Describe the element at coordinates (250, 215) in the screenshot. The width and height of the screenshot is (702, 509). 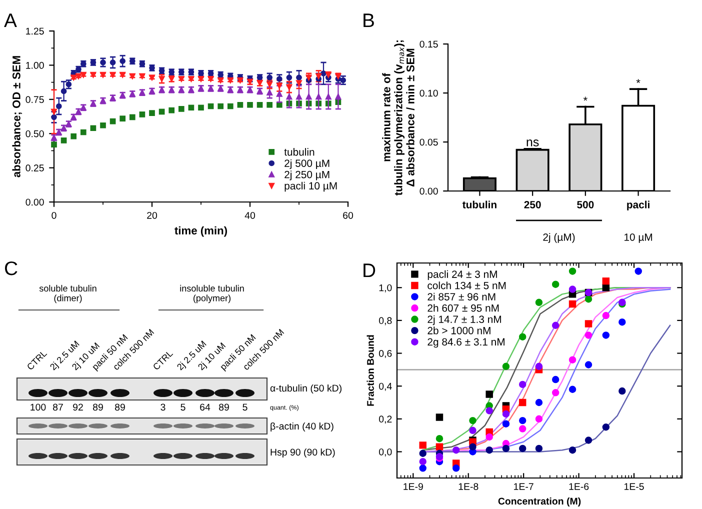
I see `x-tick-label: 40` at that location.